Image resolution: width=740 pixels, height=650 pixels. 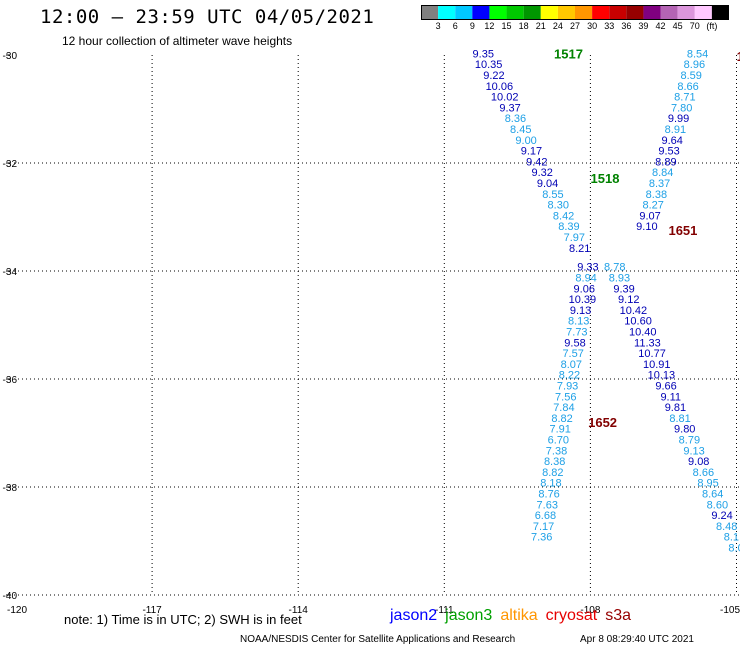 What do you see at coordinates (568, 53) in the screenshot?
I see `pass-label: 1517` at bounding box center [568, 53].